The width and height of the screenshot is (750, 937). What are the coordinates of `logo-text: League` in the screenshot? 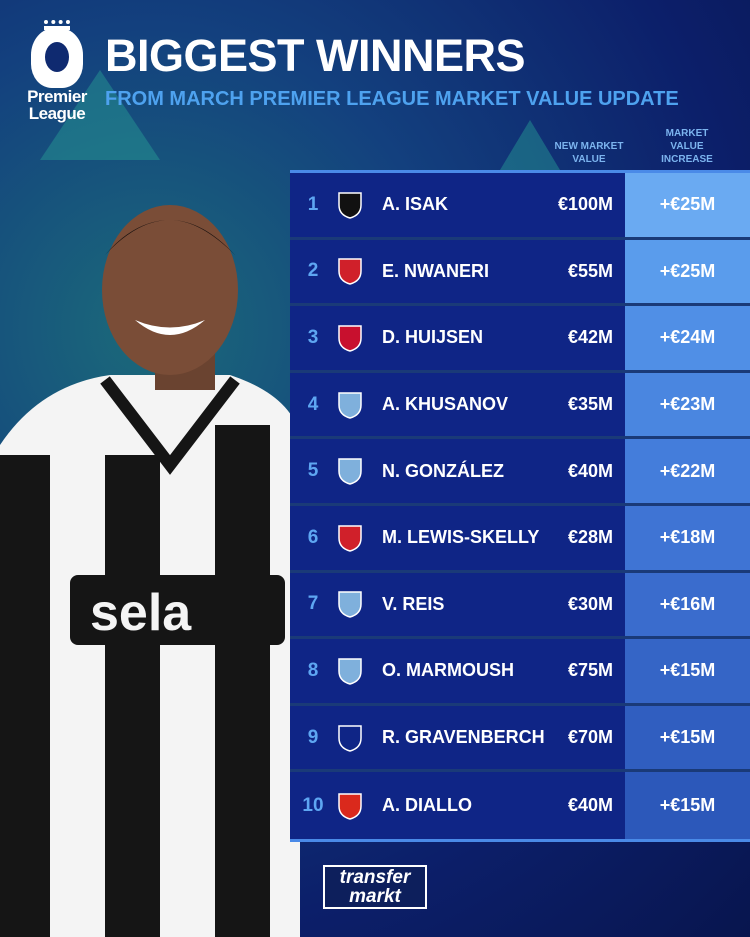 It's located at (57, 113).